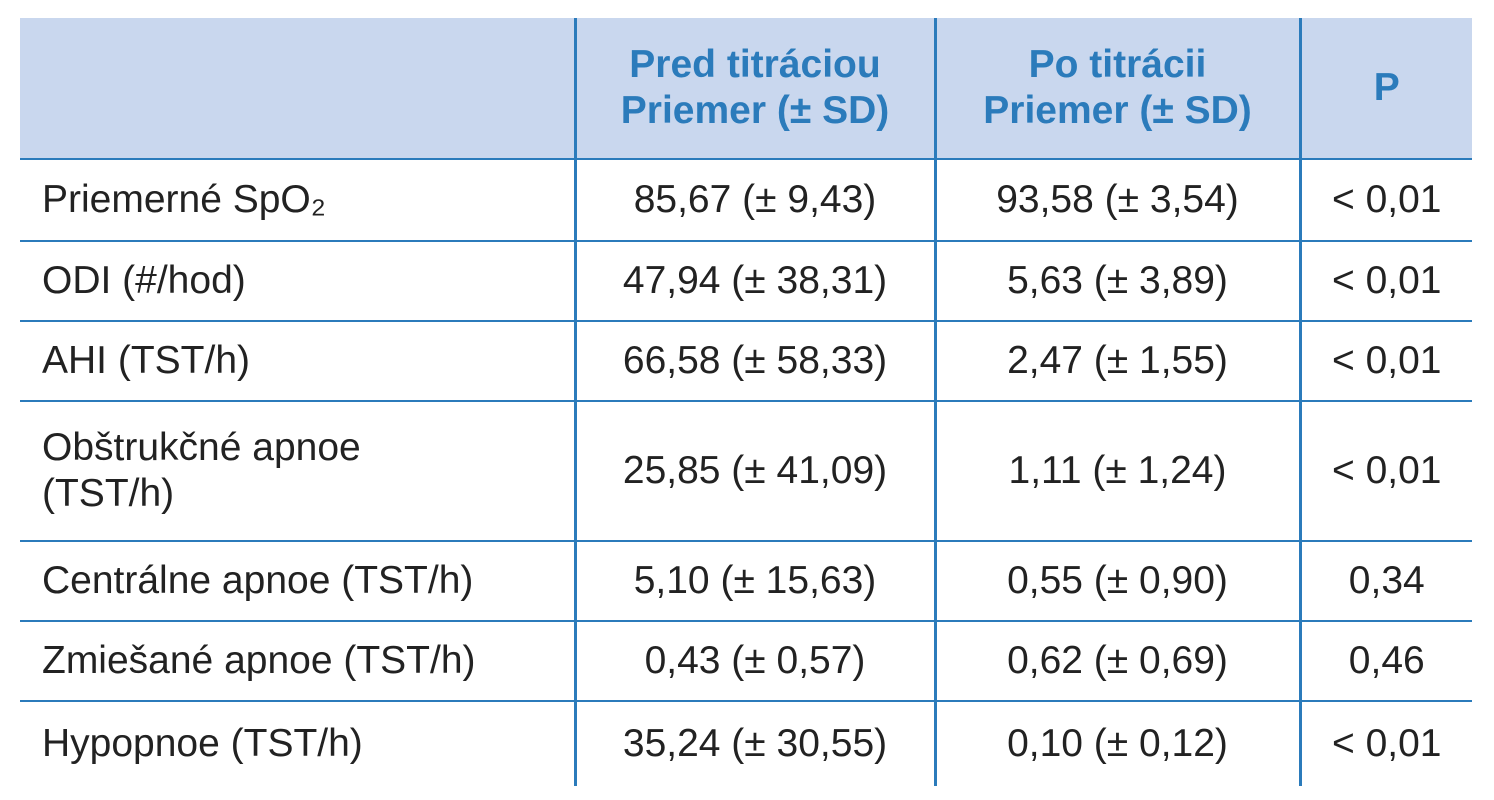 Image resolution: width=1494 pixels, height=800 pixels. Describe the element at coordinates (201, 447) in the screenshot. I see `text-line: Obštrukčné apnoe` at that location.